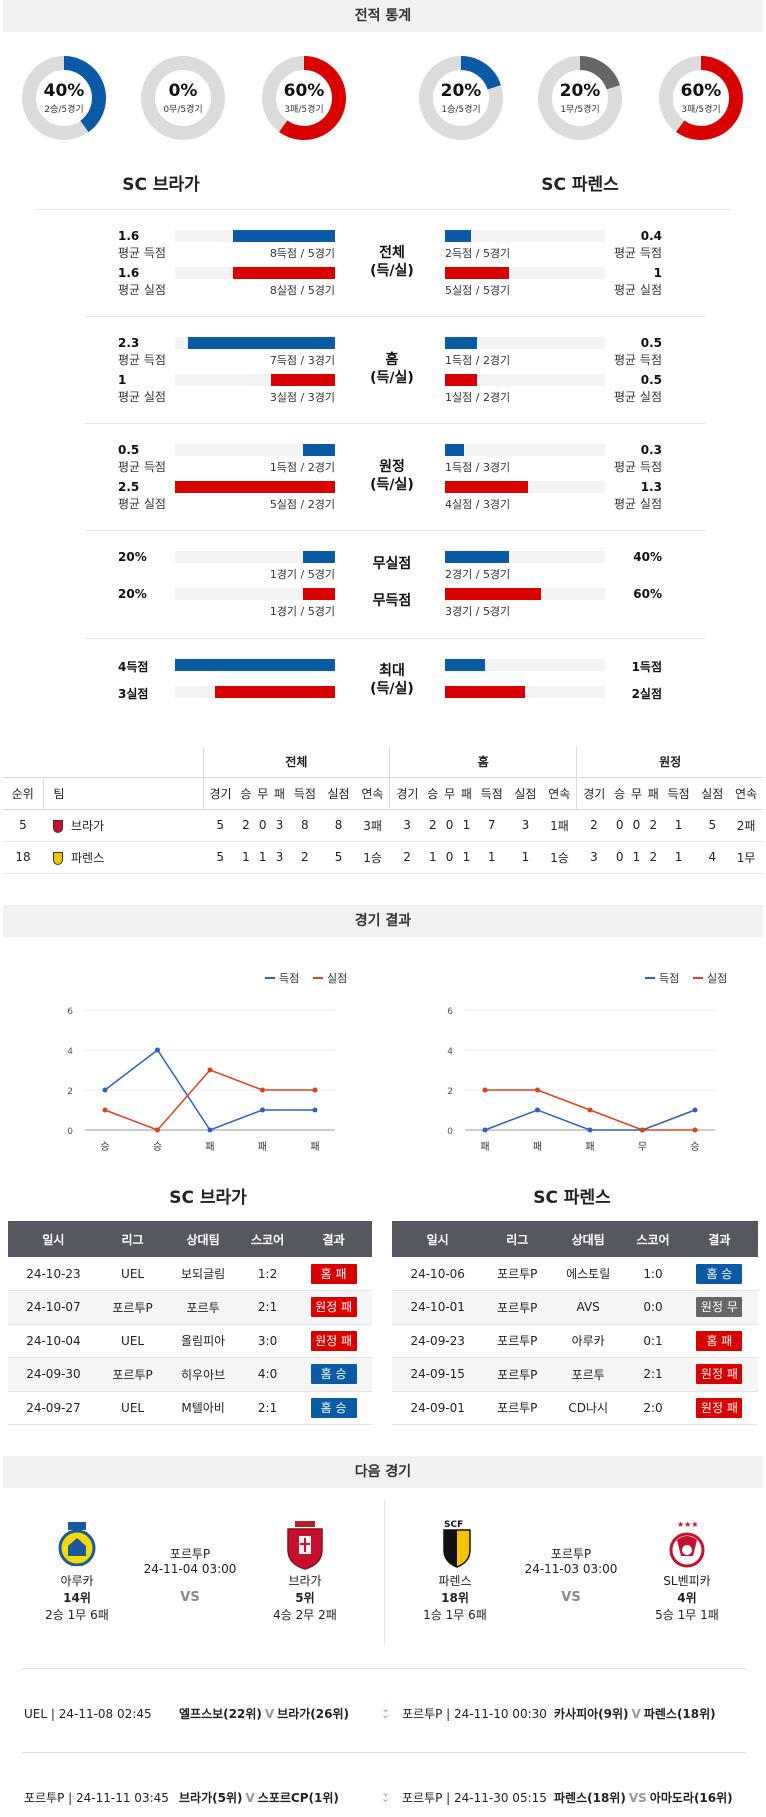  Describe the element at coordinates (142, 397) in the screenshot. I see `left-label: 평균 실점` at that location.